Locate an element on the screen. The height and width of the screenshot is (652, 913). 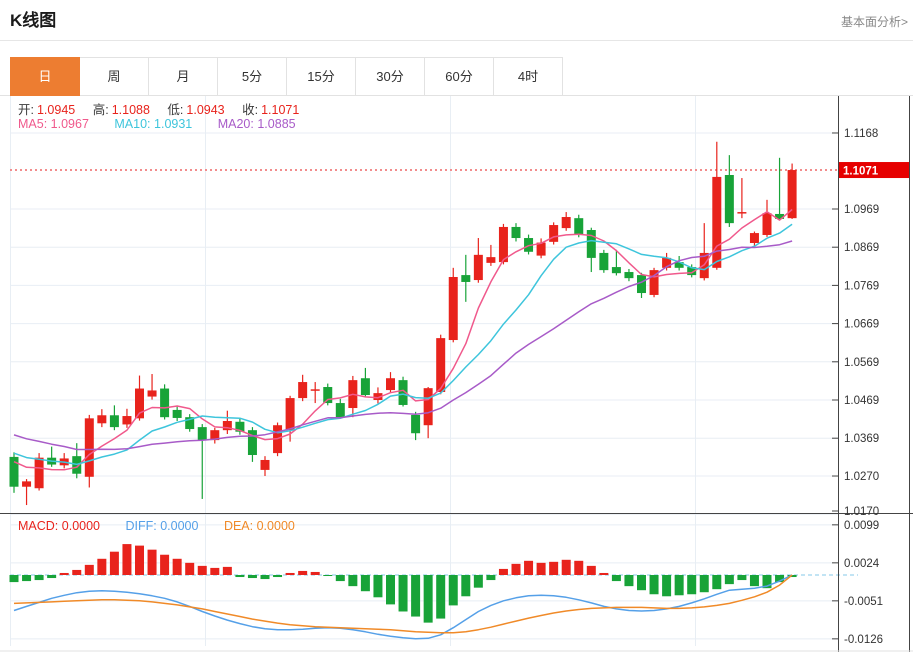
tab-30分: 30分 is located at coordinates (390, 76).